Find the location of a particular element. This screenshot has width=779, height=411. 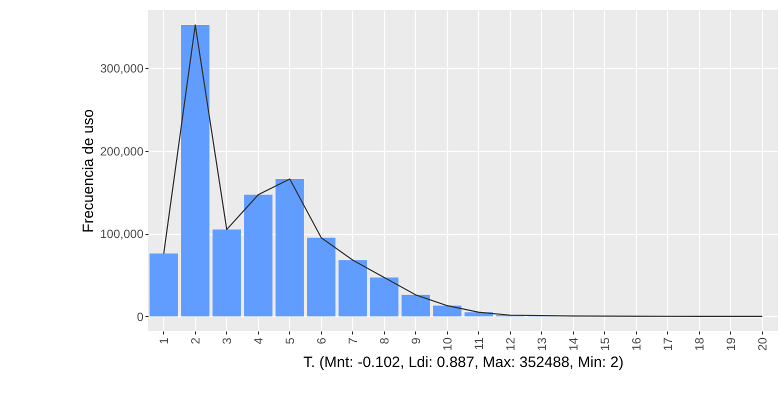

x-tick-label: 16 is located at coordinates (636, 344).